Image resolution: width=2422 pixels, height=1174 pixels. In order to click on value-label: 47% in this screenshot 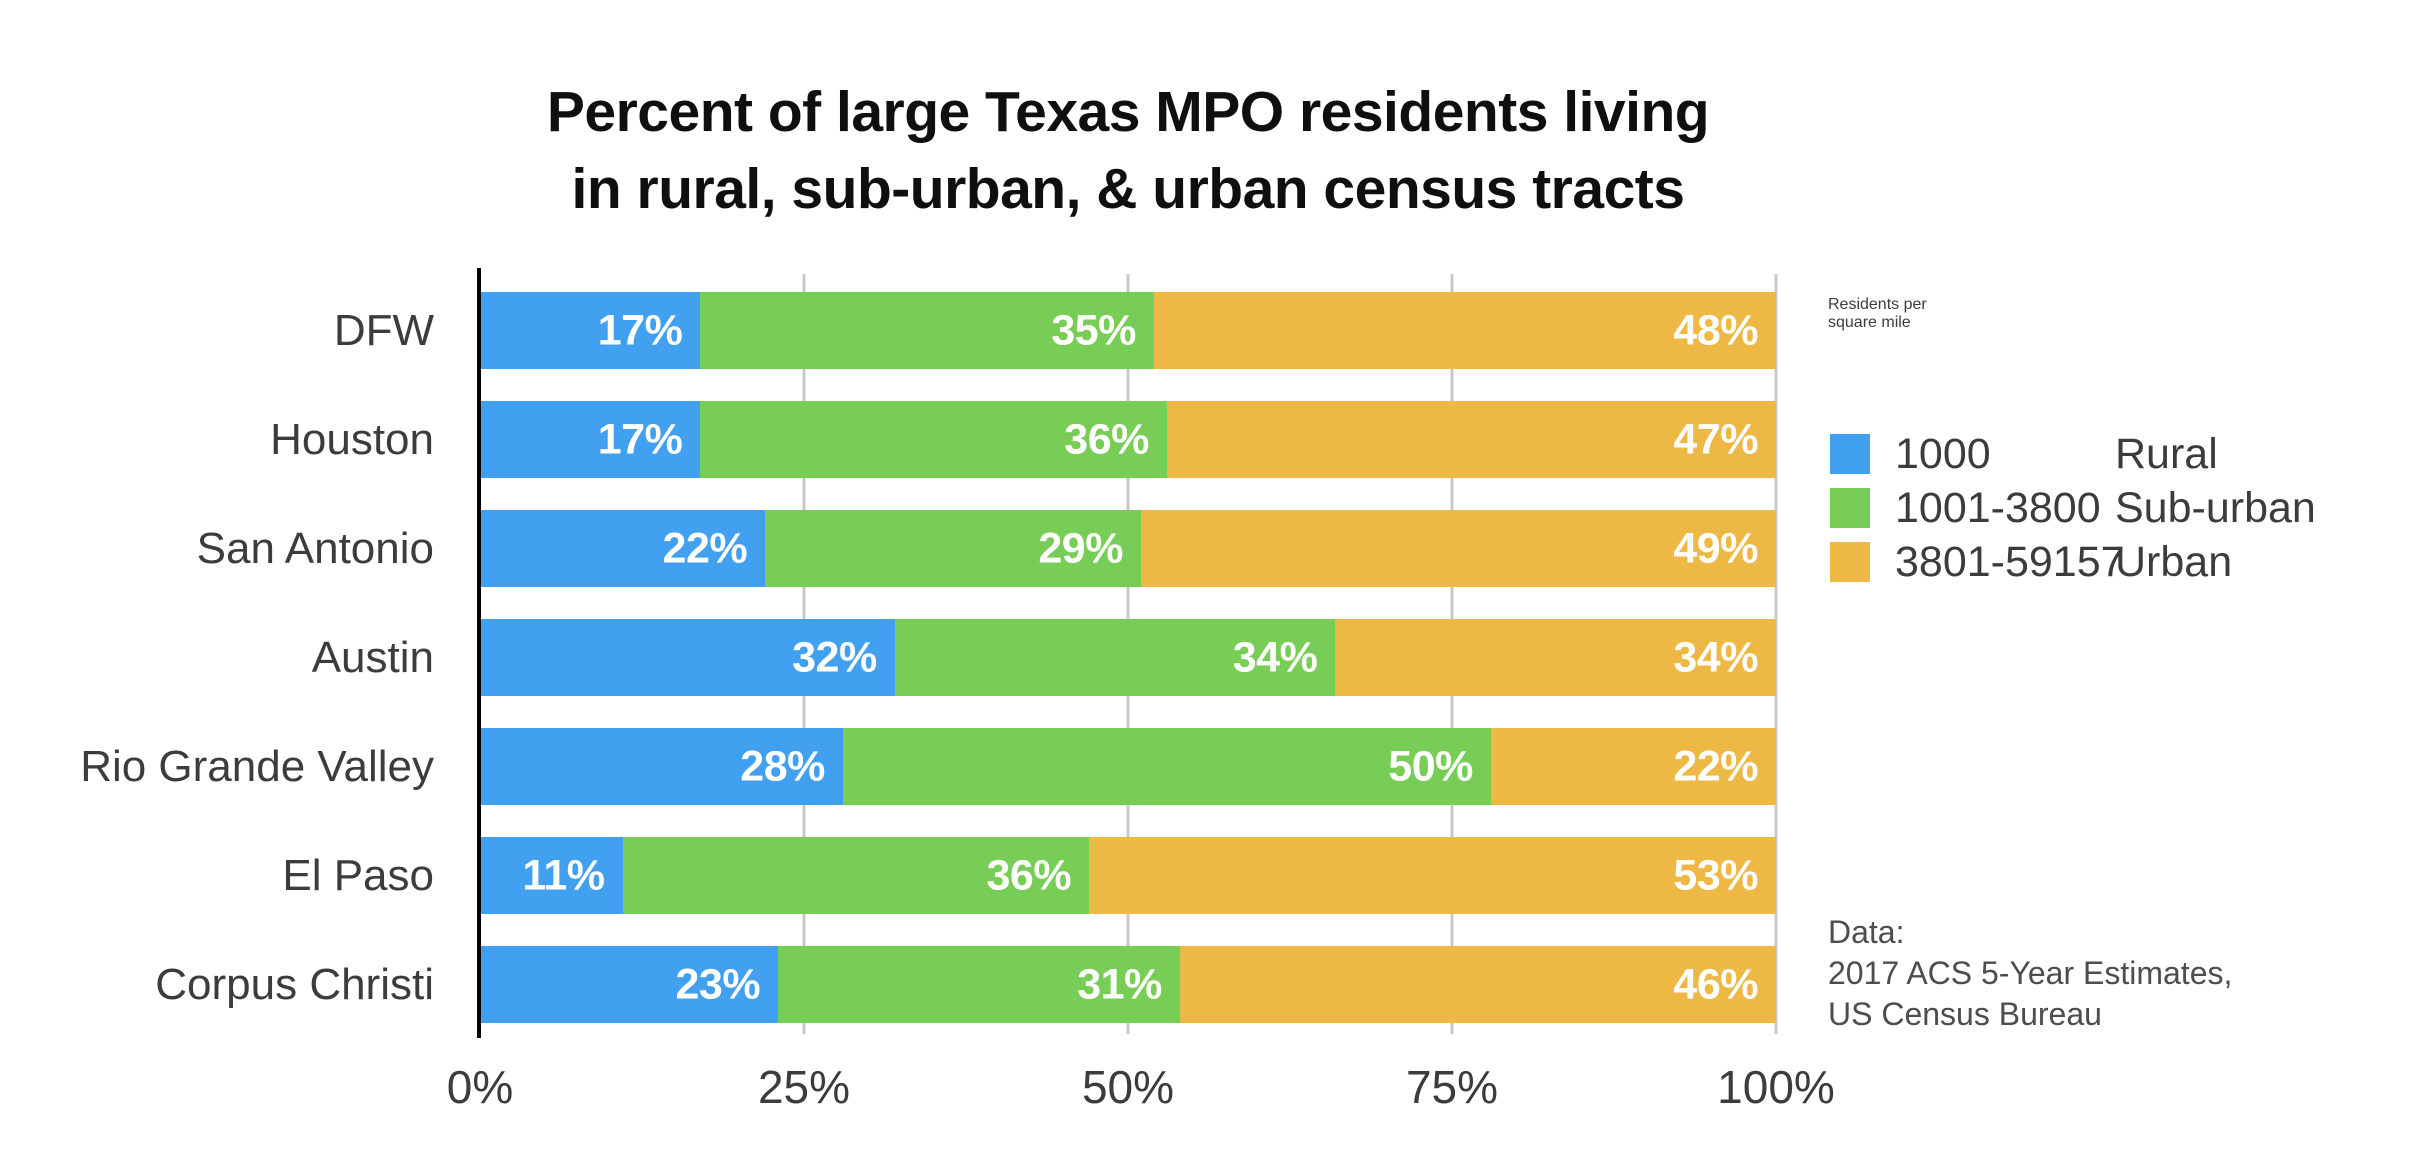, I will do `click(1715, 439)`.